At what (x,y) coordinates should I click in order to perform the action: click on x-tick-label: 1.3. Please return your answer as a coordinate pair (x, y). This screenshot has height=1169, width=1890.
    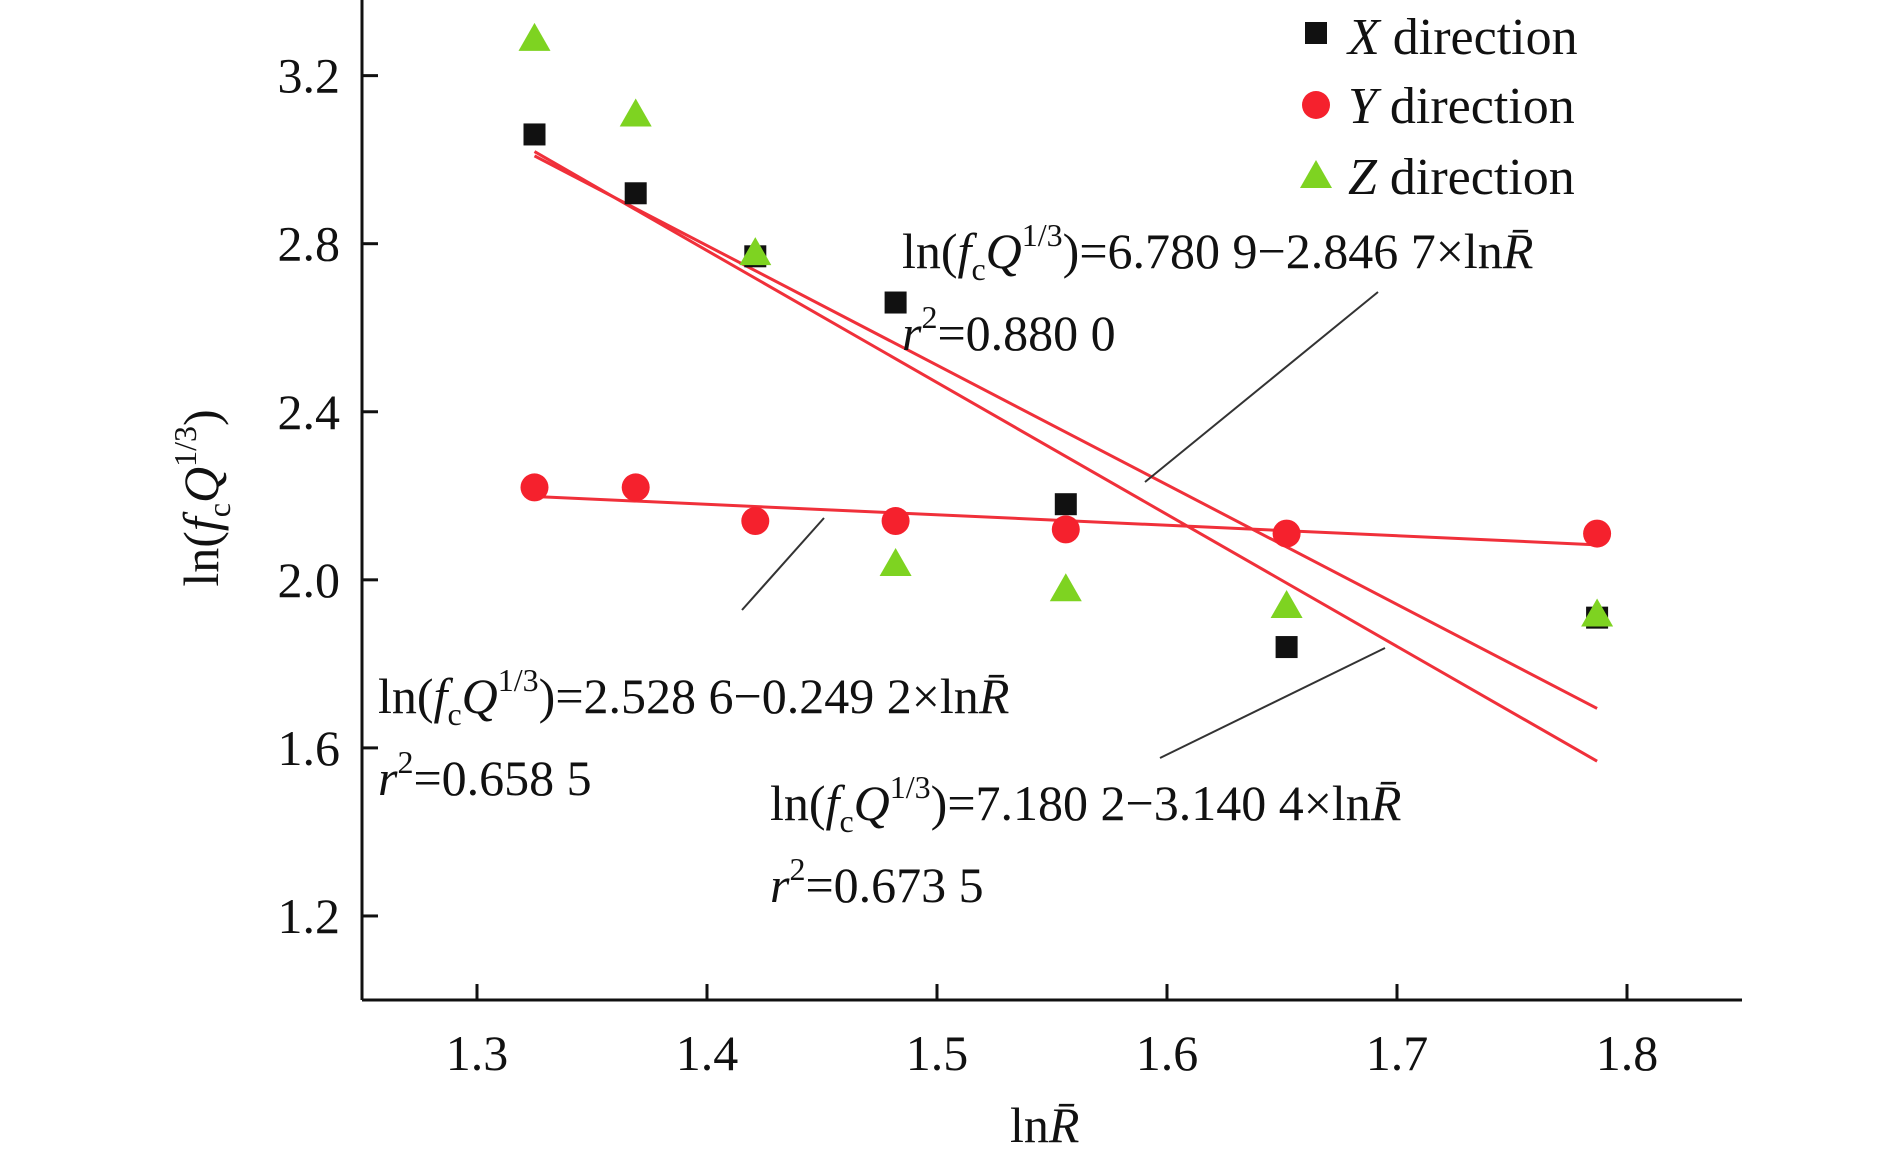
    Looking at the image, I should click on (477, 1053).